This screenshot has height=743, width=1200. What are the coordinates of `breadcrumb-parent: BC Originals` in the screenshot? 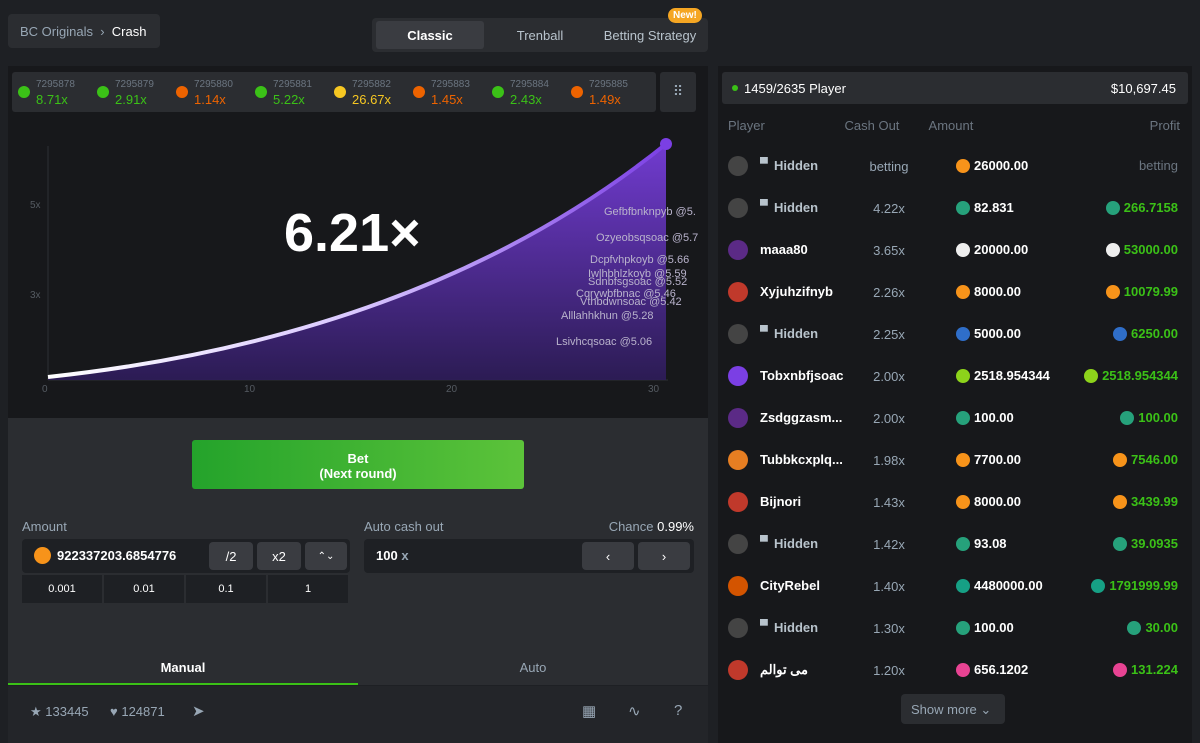 It's located at (56, 31).